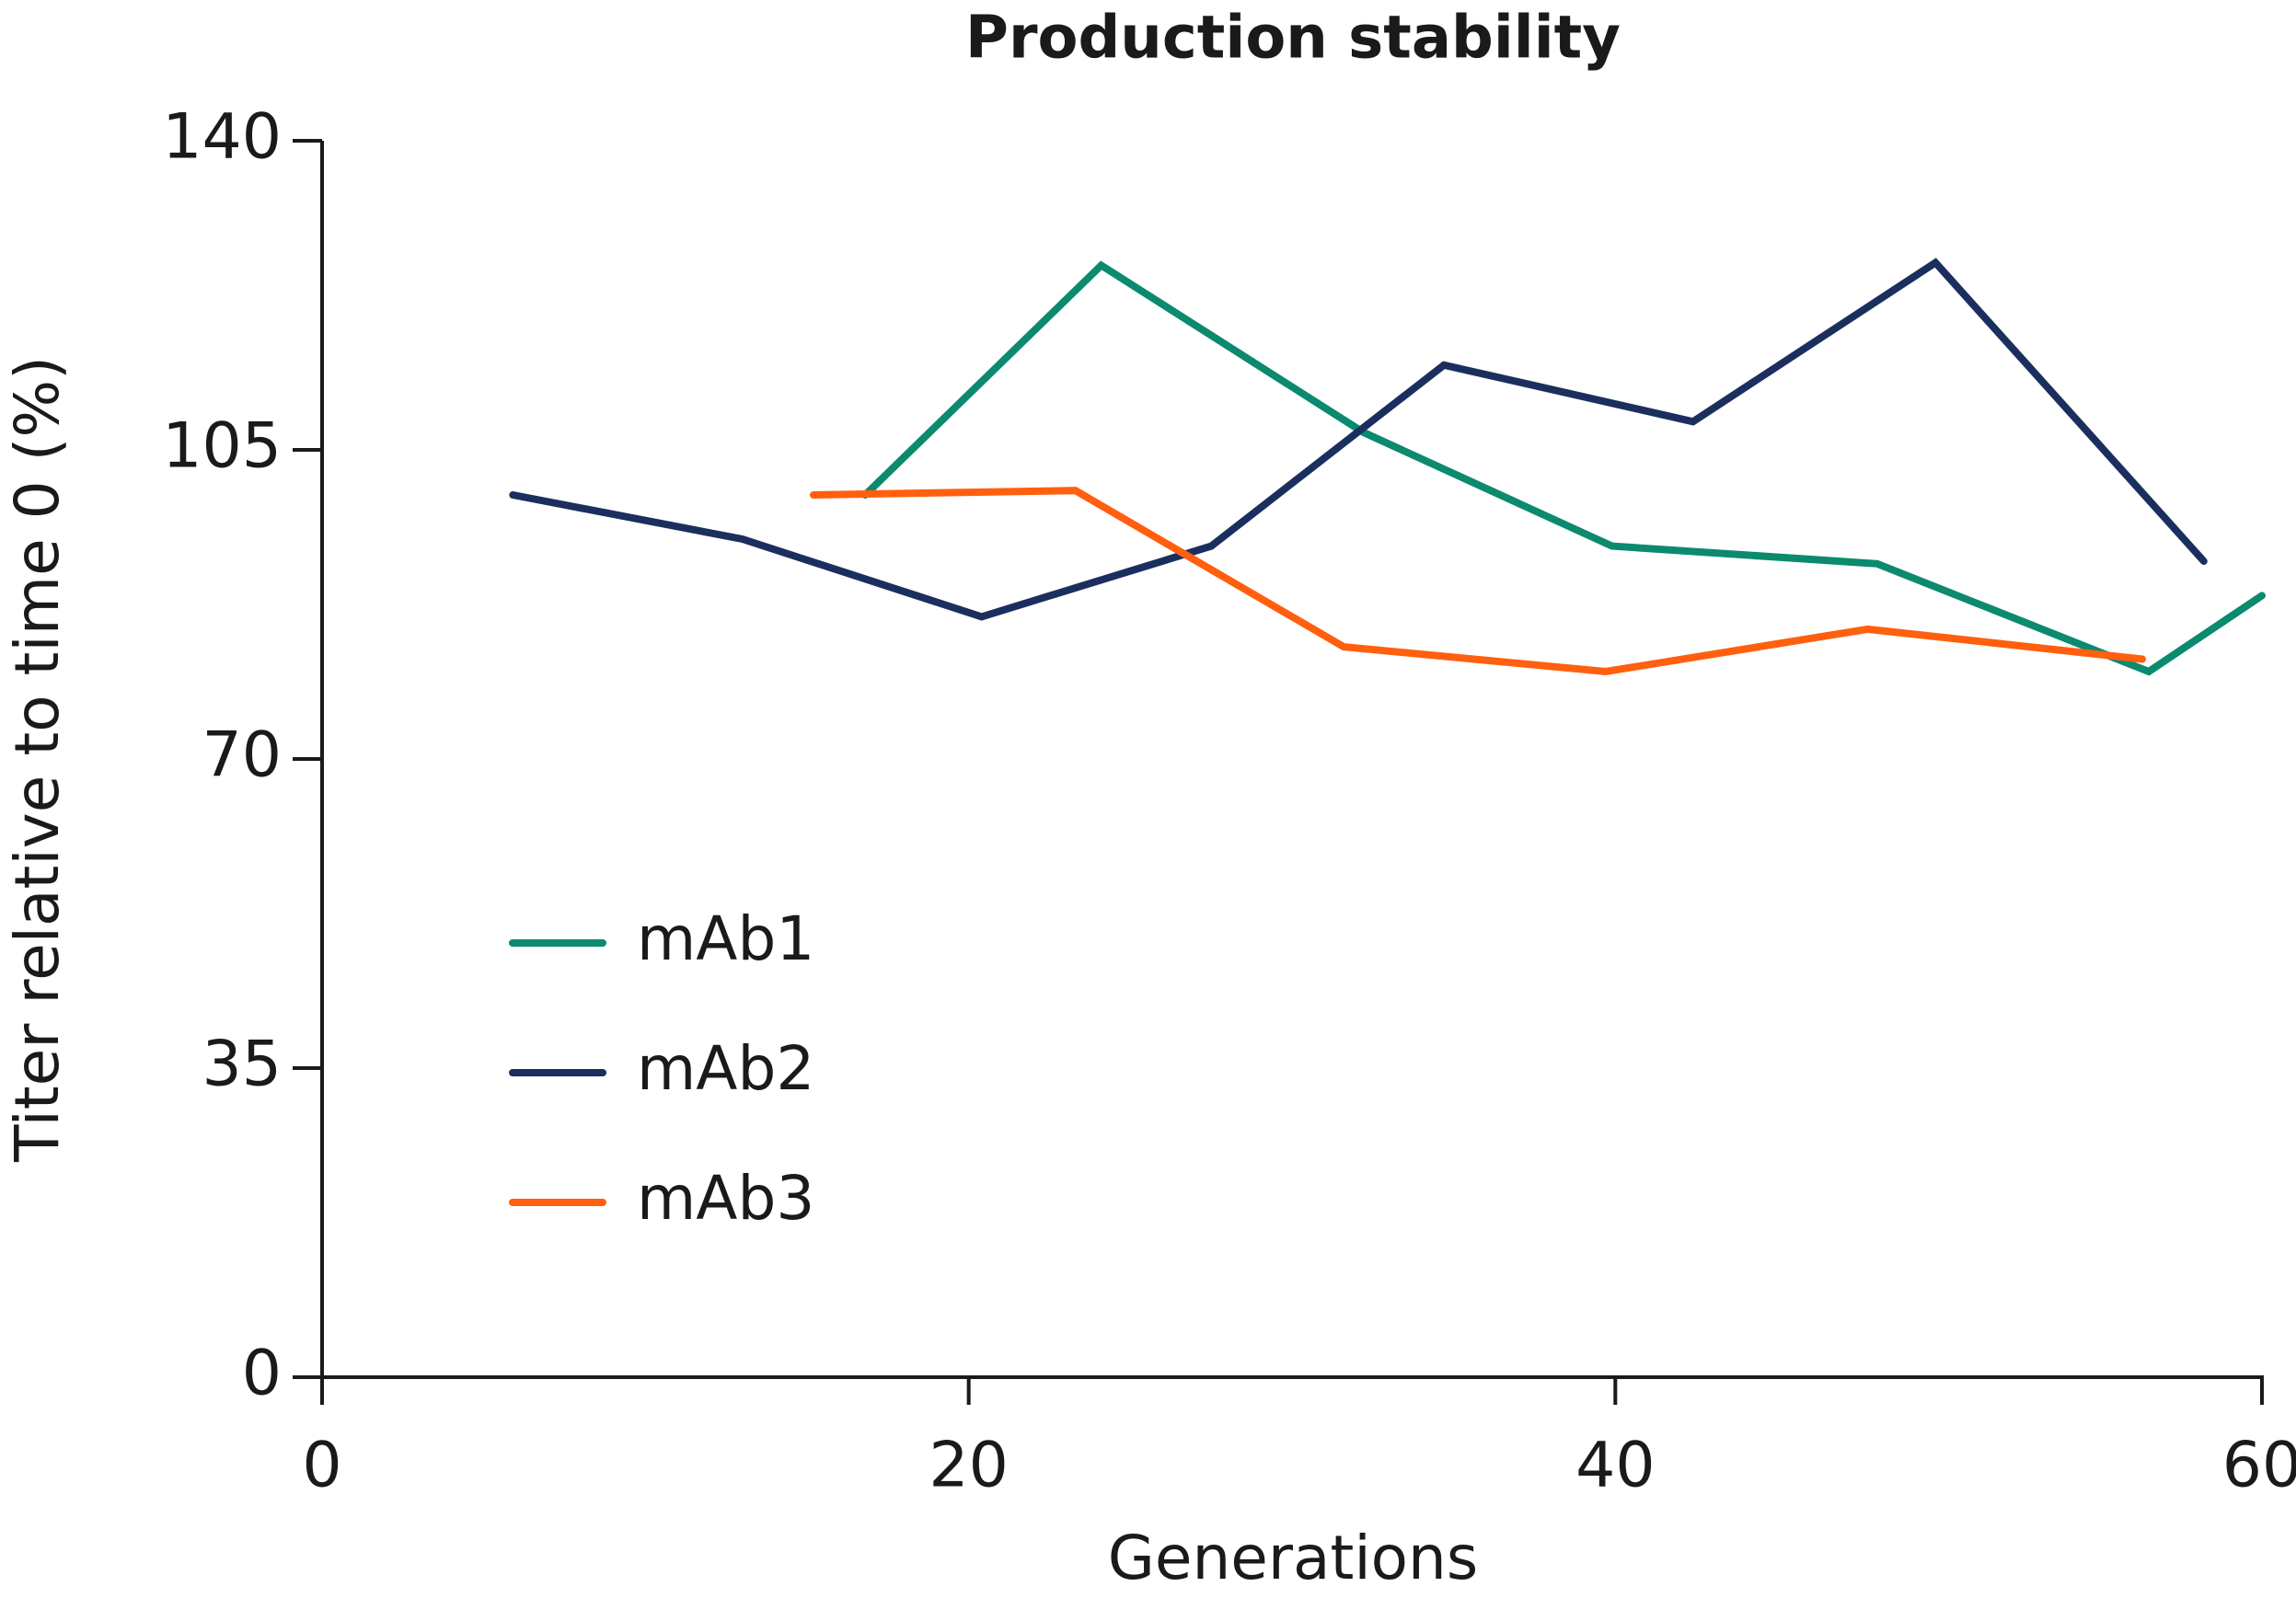 This screenshot has height=1598, width=2296. I want to click on y-tick-label: 35, so click(242, 1065).